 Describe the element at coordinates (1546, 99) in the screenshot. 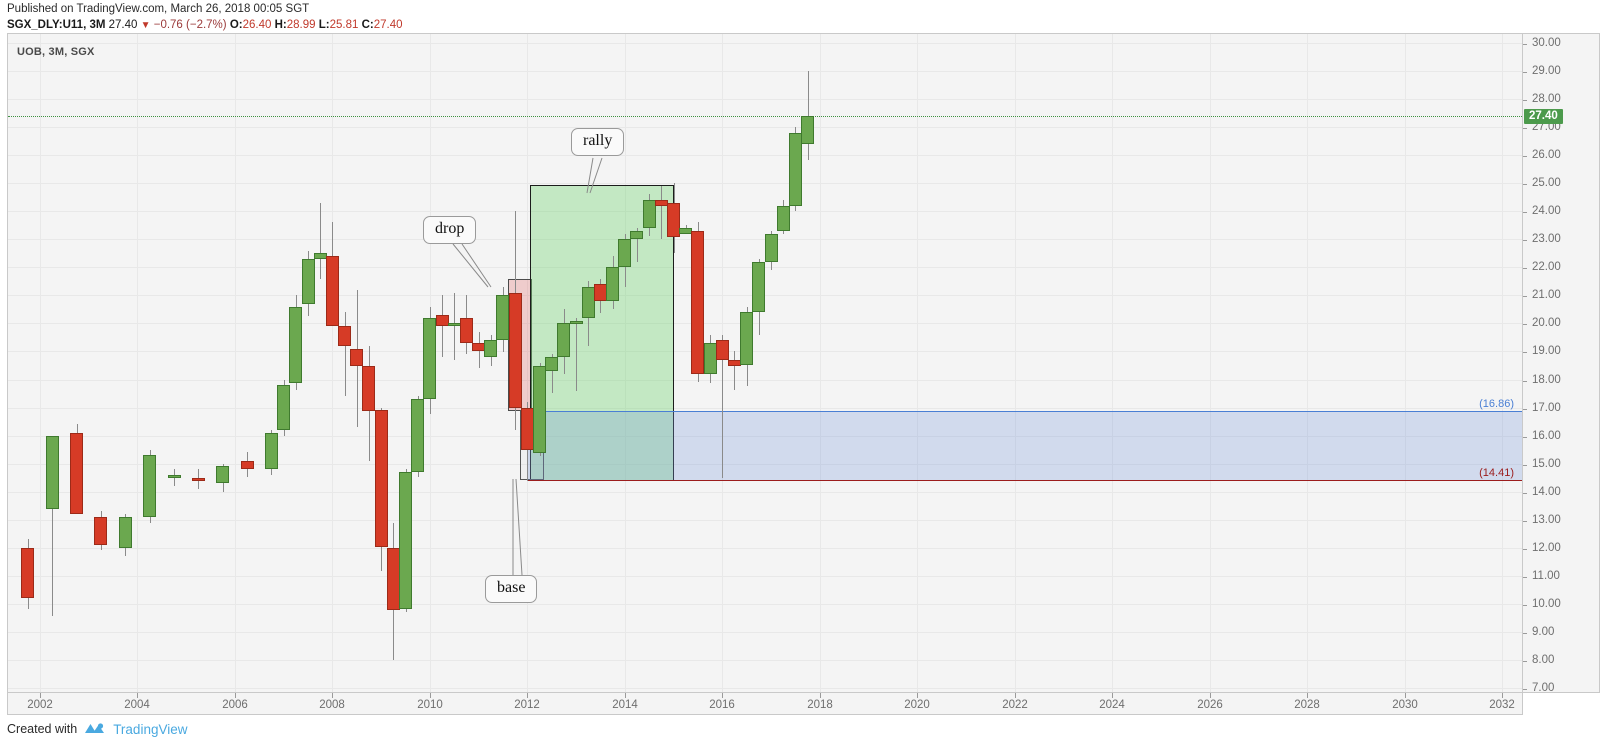

I see `price-tick-label: 28.00` at that location.